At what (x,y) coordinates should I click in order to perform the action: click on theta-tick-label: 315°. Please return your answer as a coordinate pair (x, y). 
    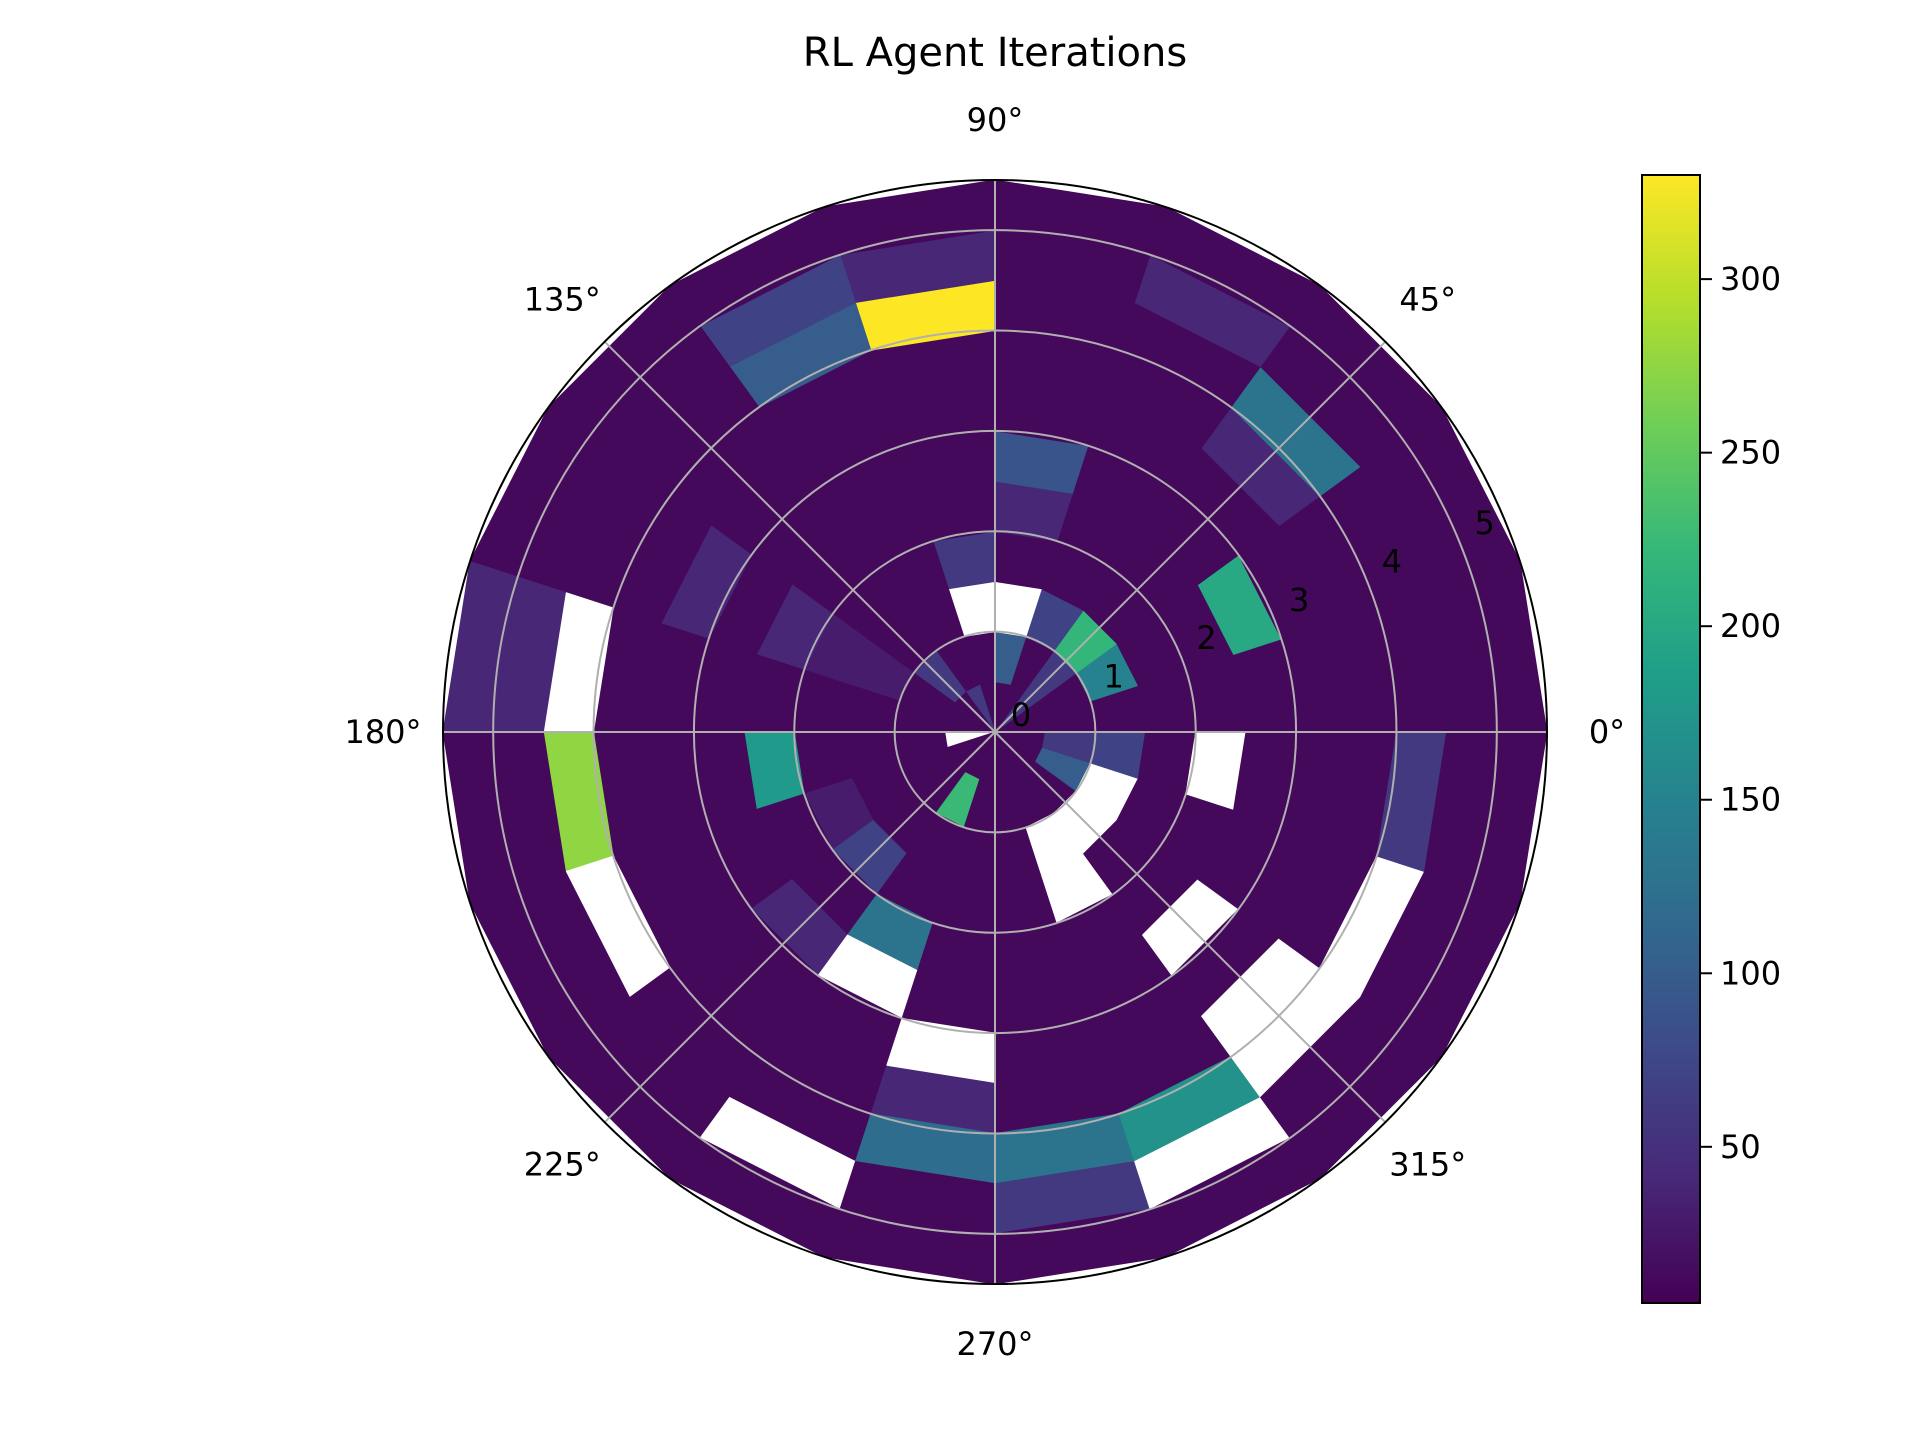
    Looking at the image, I should click on (1427, 1165).